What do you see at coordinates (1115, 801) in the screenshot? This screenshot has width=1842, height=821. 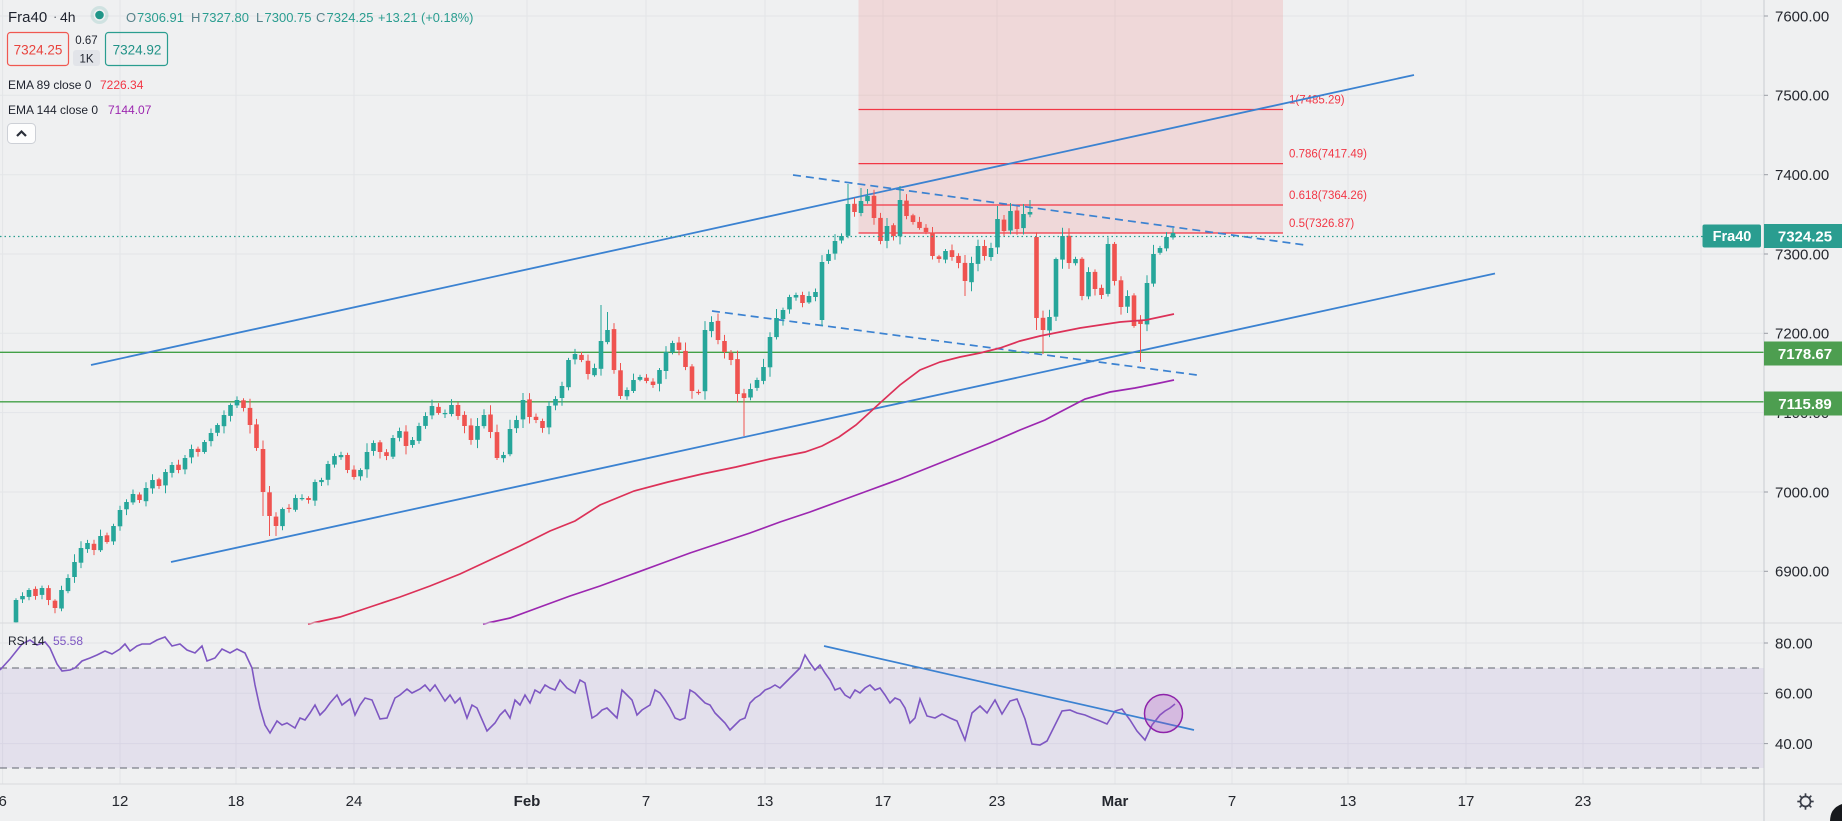 I see `svg-text: Mar` at bounding box center [1115, 801].